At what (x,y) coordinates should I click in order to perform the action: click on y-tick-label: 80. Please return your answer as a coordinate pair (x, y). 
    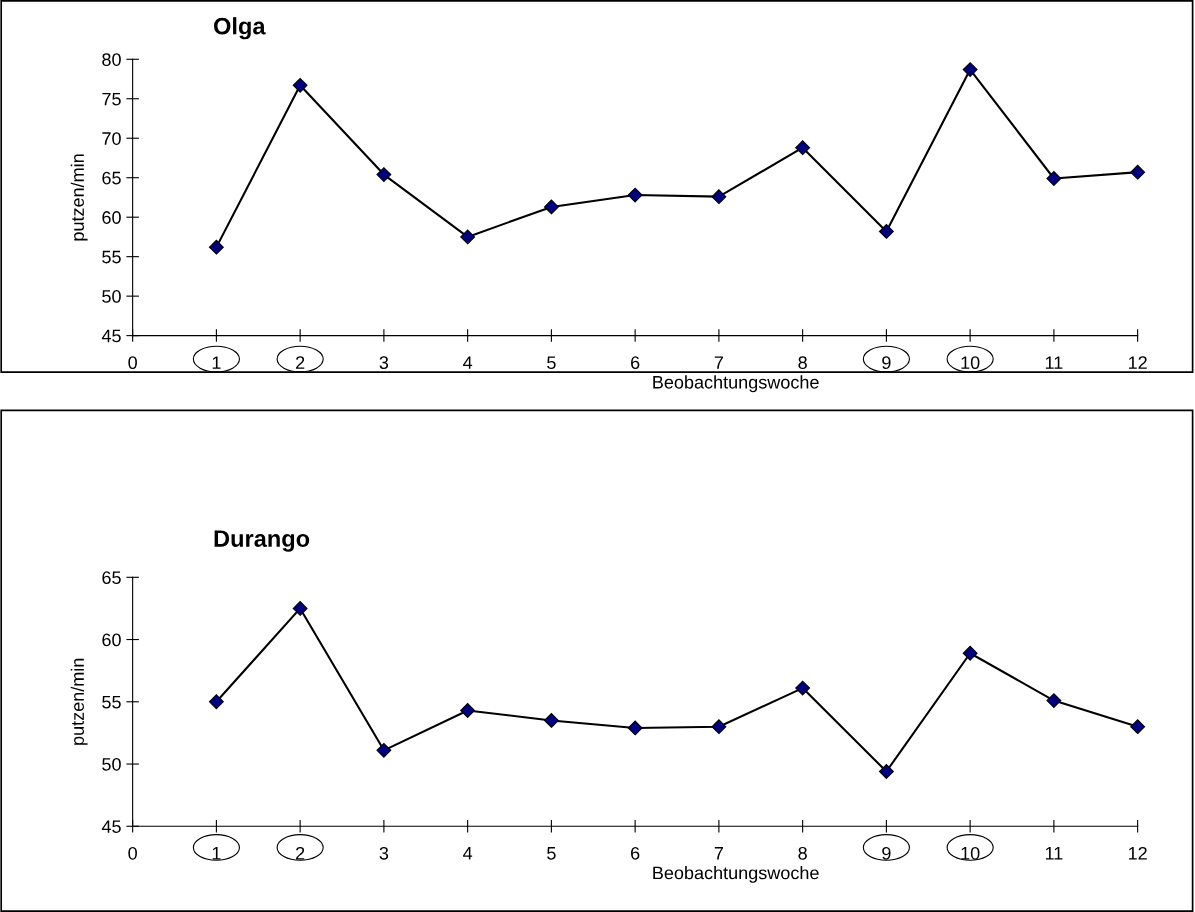
    Looking at the image, I should click on (111, 59).